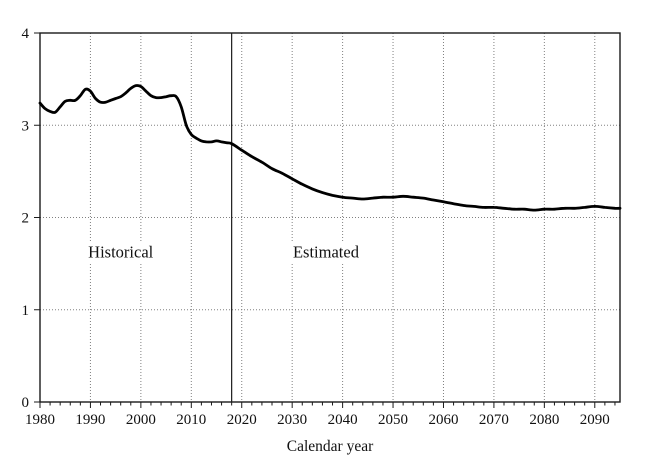 This screenshot has height=468, width=648. What do you see at coordinates (393, 420) in the screenshot?
I see `x-tick-label: 2050` at bounding box center [393, 420].